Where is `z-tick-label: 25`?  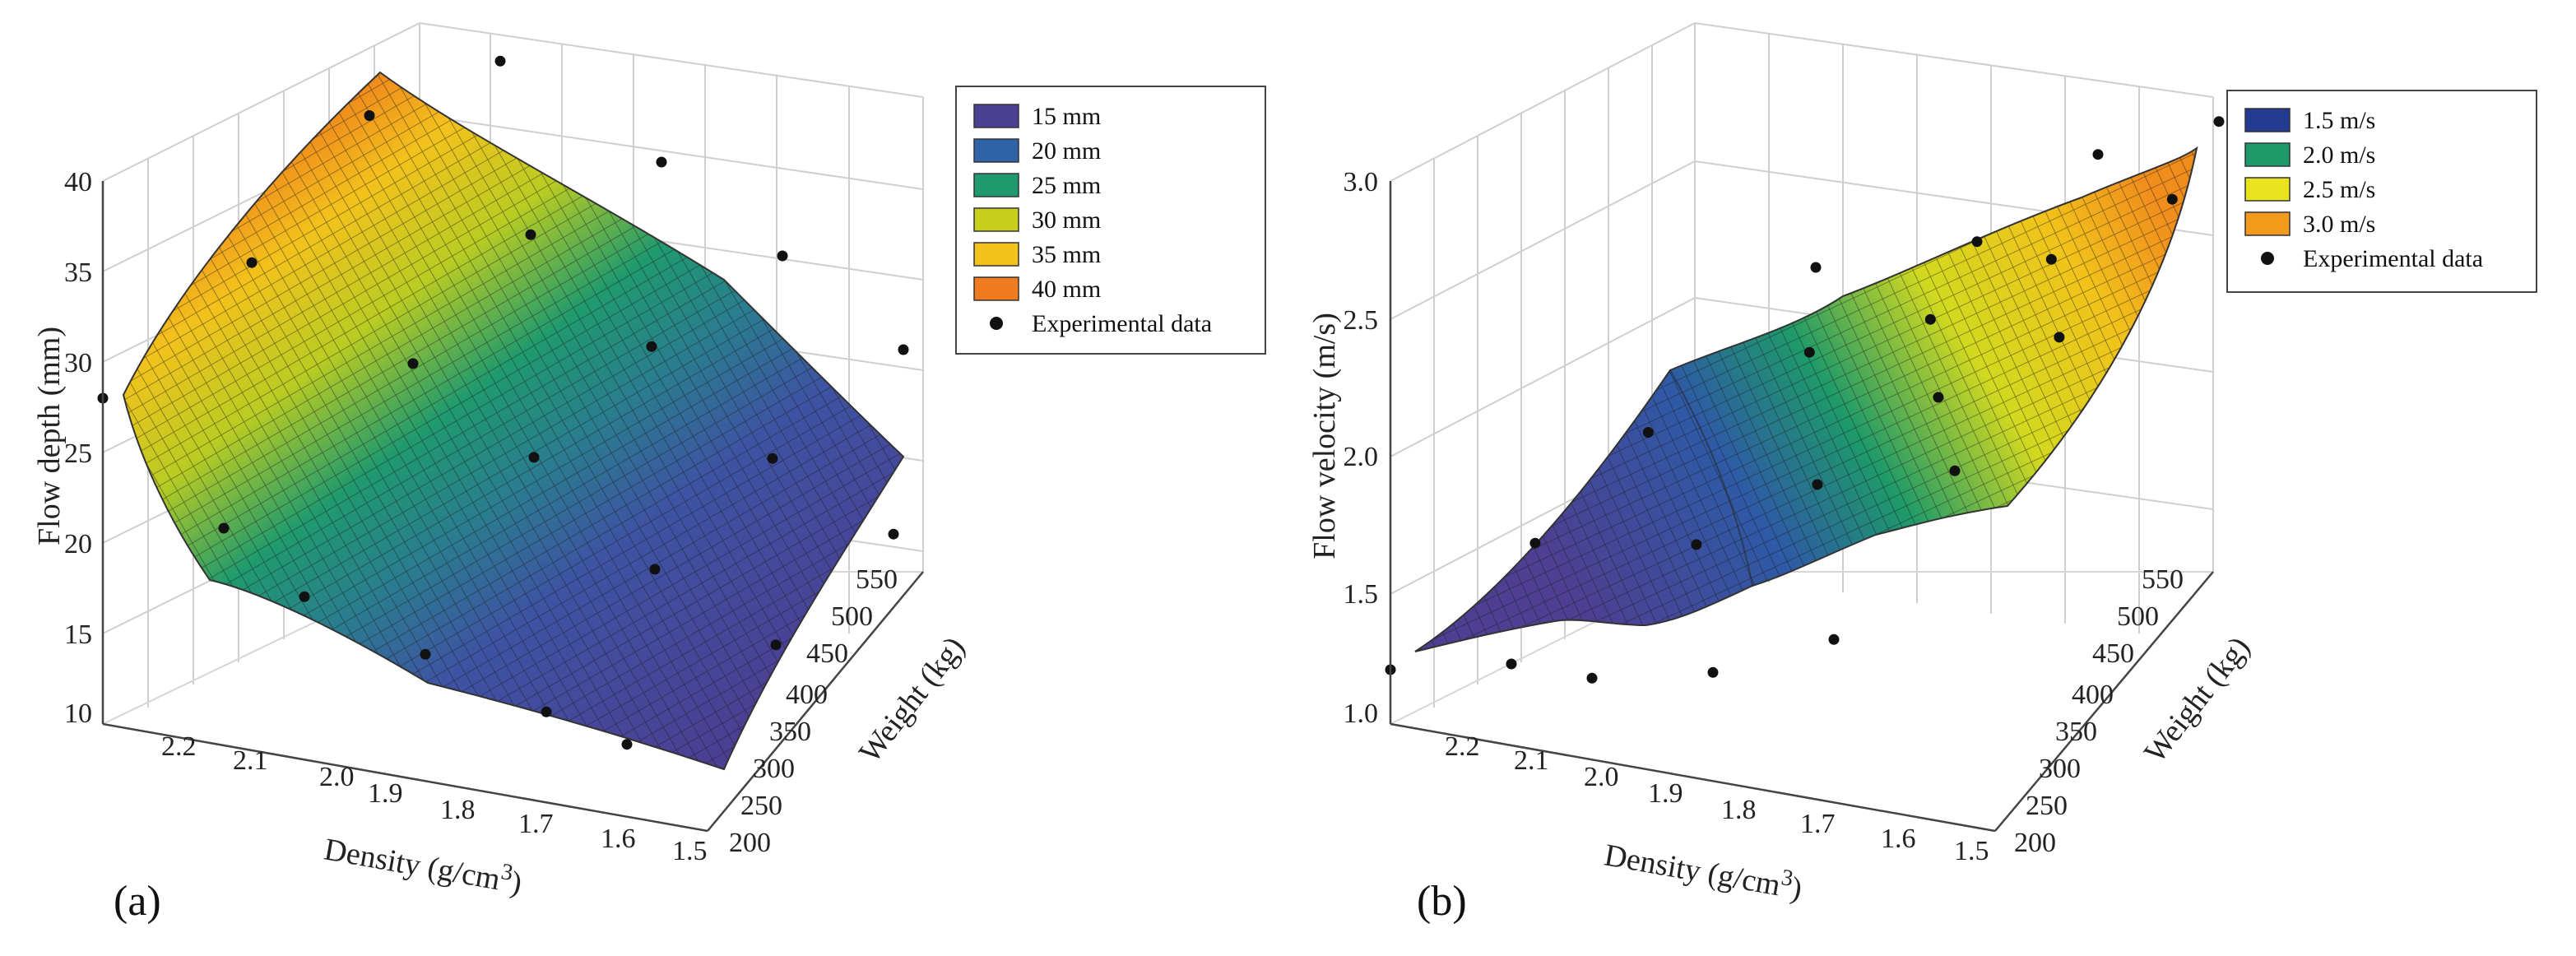
z-tick-label: 25 is located at coordinates (78, 454).